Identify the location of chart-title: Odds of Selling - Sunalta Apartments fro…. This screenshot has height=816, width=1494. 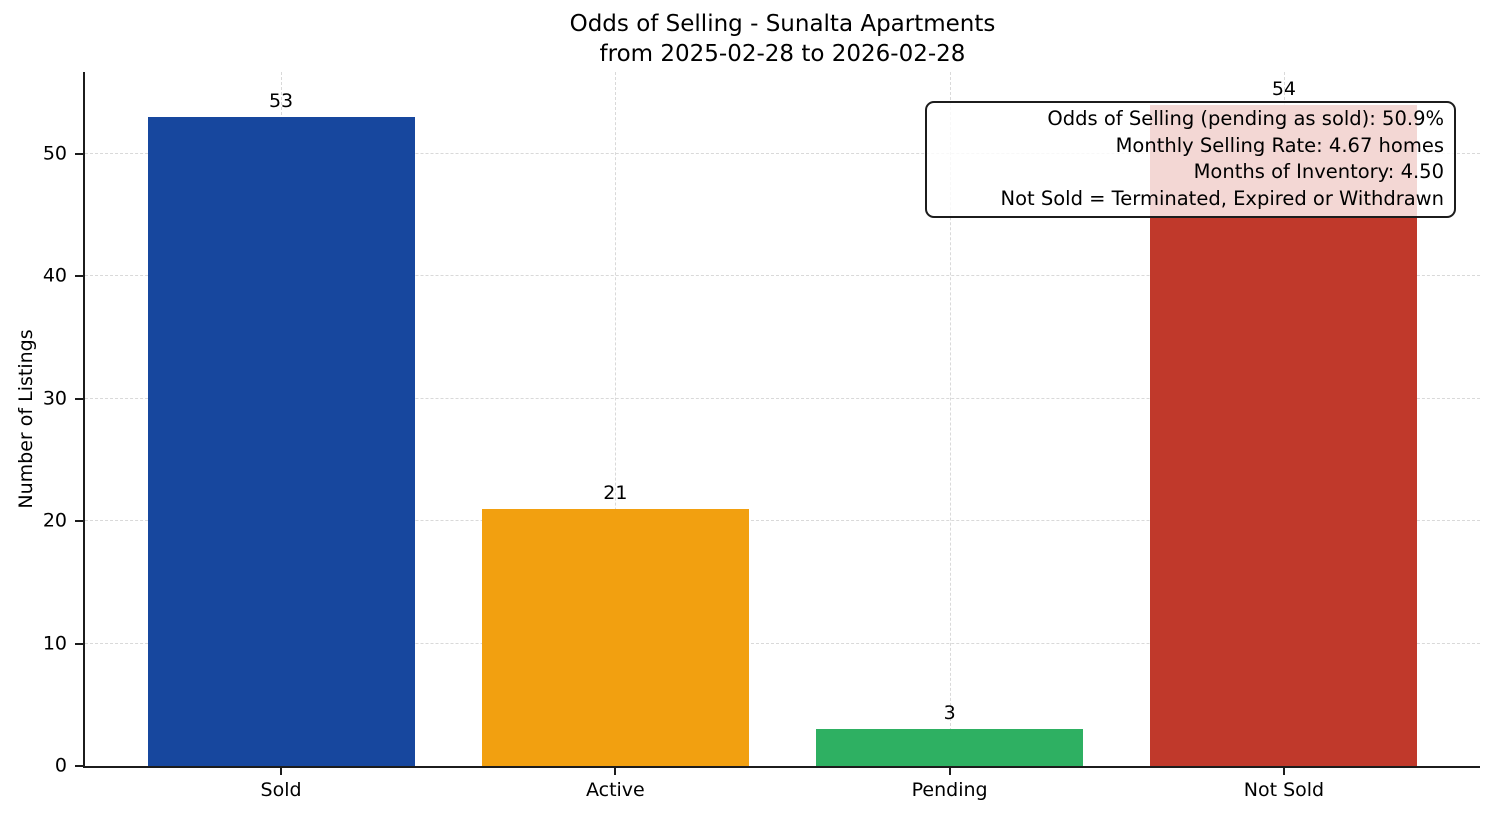
(782, 39).